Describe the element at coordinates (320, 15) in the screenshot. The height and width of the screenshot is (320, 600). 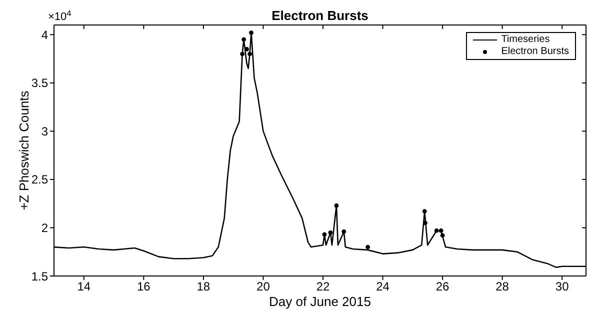
I see `chart-title: Electron Bursts` at that location.